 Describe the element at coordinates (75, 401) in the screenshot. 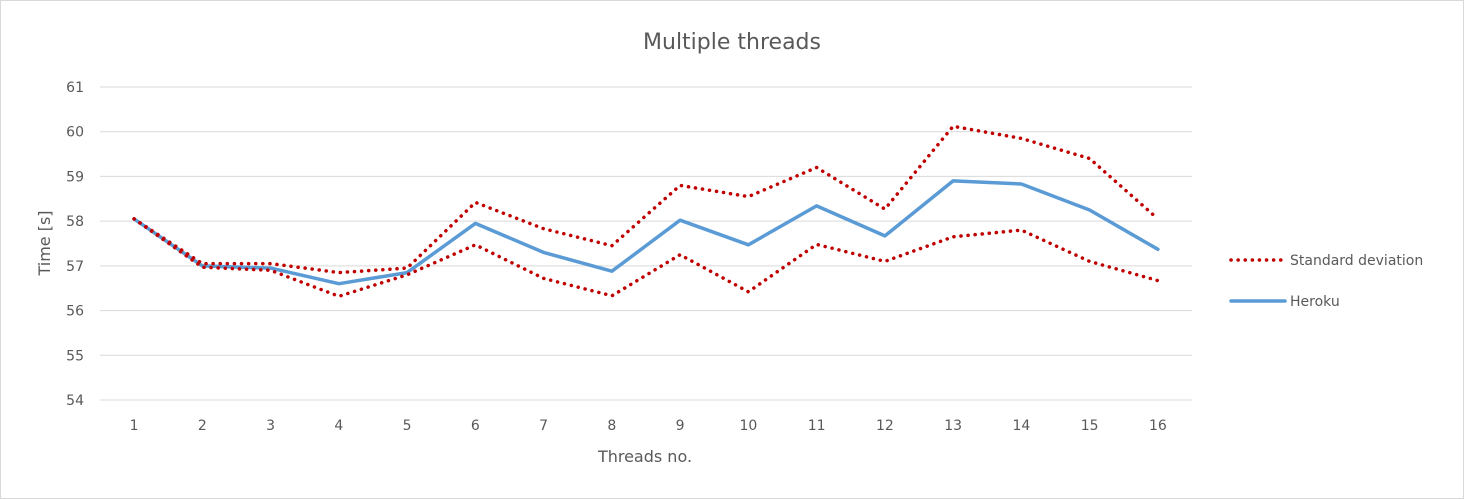

I see `y-tick-label: 54` at that location.